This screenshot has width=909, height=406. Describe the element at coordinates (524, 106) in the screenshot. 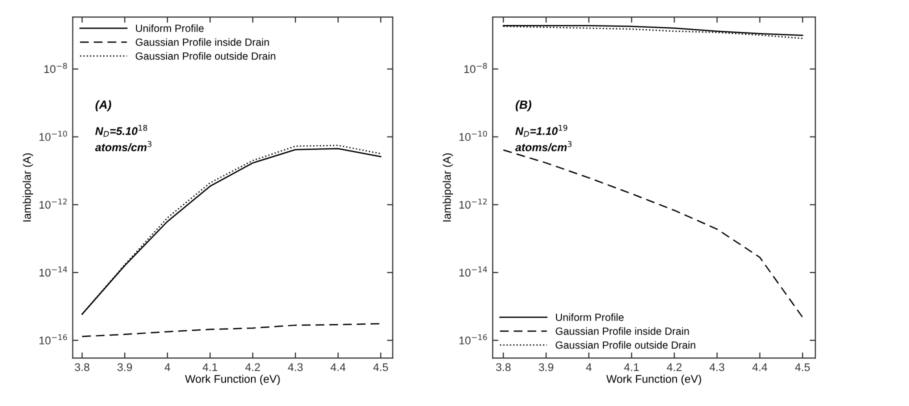

I see `annotation: (B)` at that location.